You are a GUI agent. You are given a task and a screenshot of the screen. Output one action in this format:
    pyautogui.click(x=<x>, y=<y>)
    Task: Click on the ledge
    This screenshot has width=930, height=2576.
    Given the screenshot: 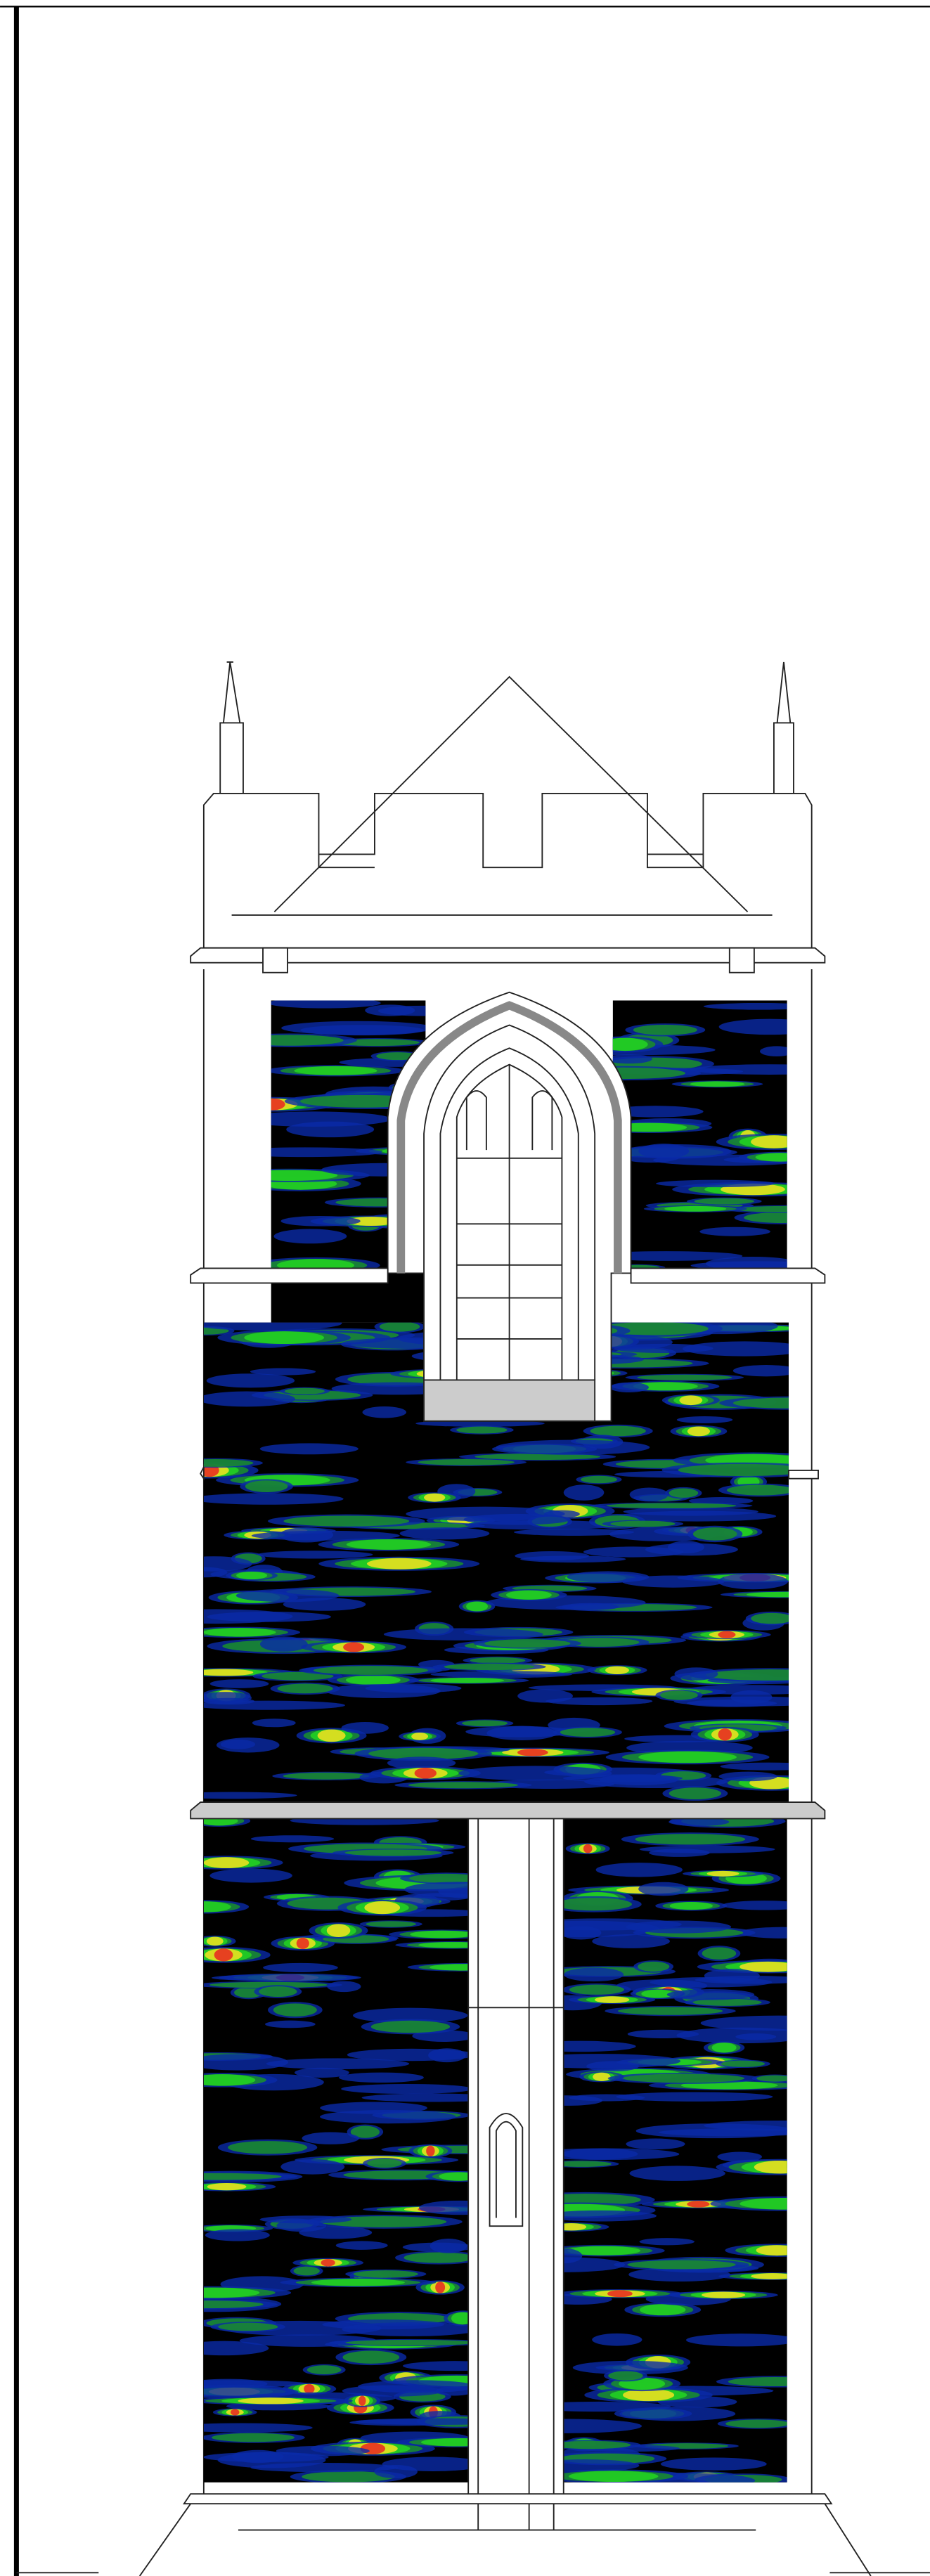 What is the action you would take?
    pyautogui.click(x=510, y=1474)
    